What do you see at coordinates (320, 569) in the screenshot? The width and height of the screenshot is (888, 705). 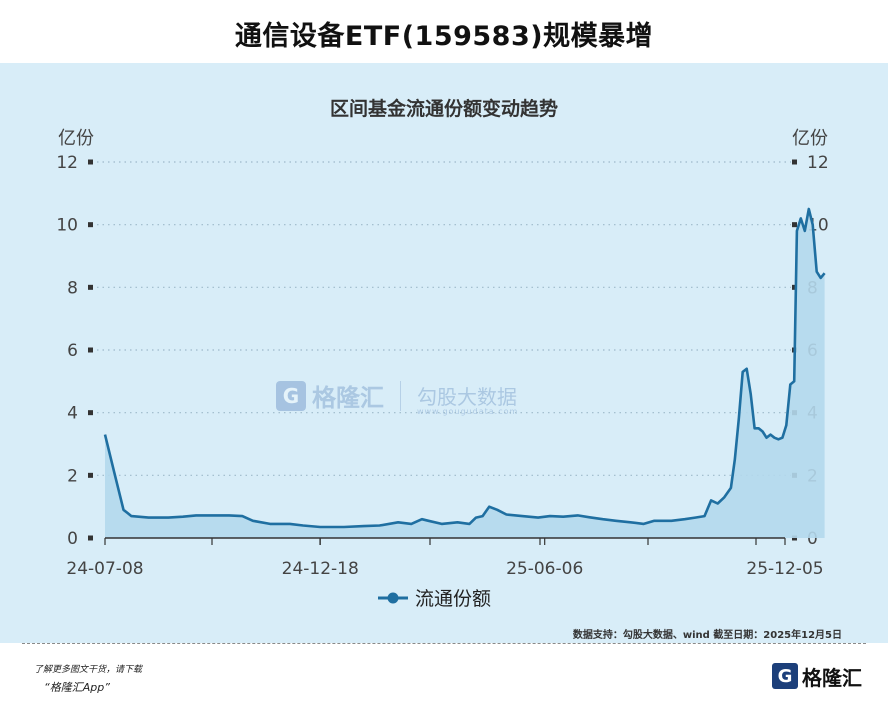 I see `x-tick-label: 24-12-18` at bounding box center [320, 569].